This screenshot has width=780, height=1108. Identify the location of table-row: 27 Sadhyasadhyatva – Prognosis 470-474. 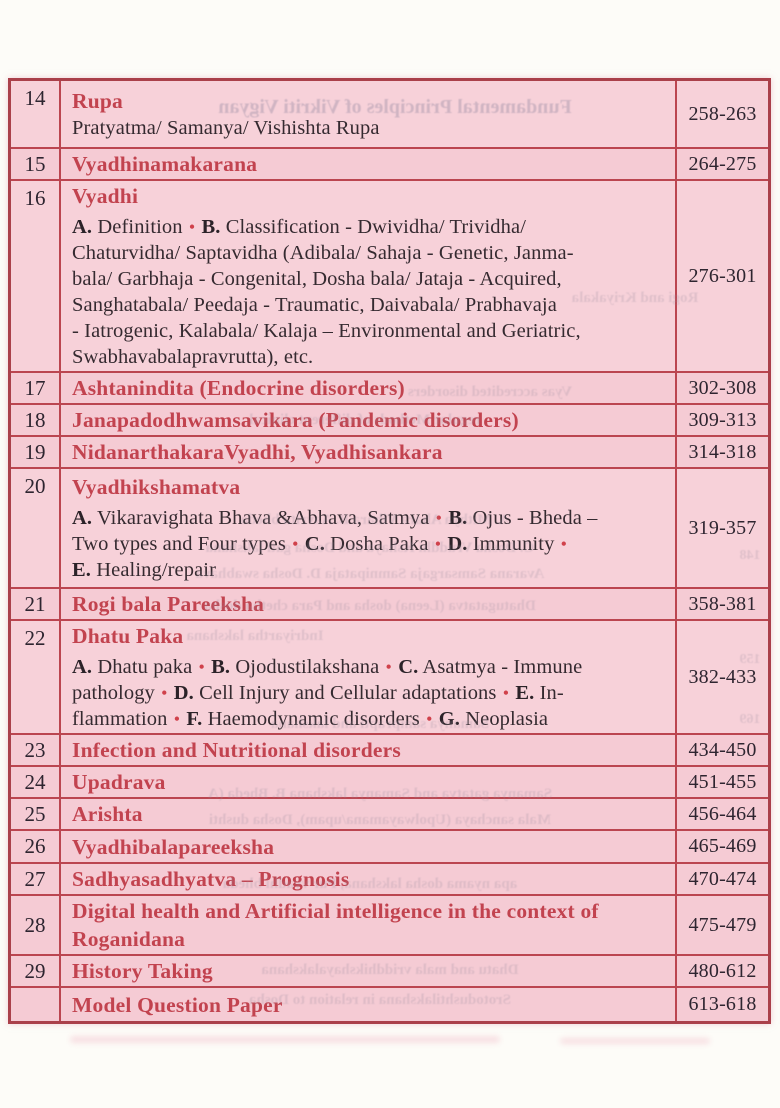
(389, 878).